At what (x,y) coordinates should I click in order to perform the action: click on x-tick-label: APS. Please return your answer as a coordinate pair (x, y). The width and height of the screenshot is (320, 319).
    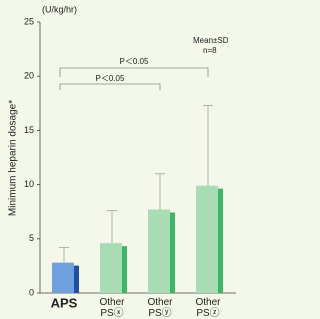
    Looking at the image, I should click on (64, 302).